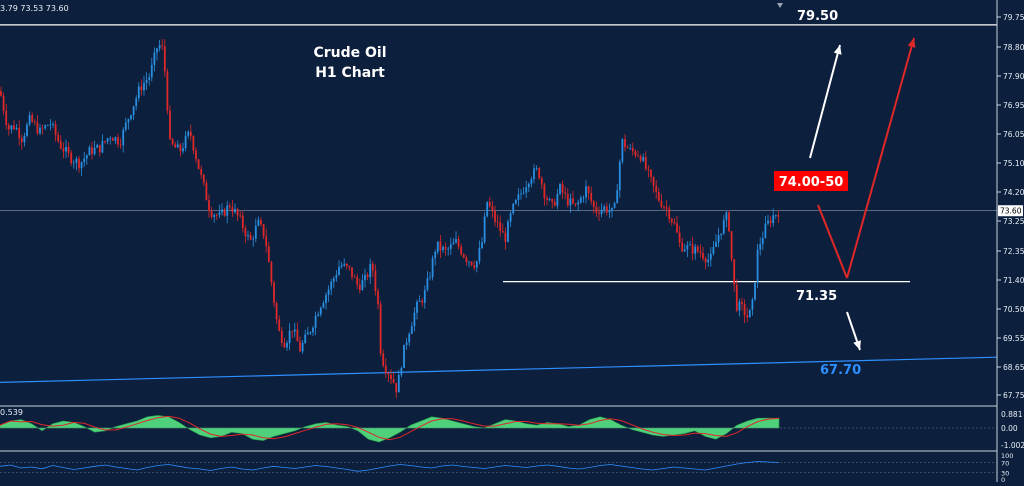 Image resolution: width=1024 pixels, height=486 pixels. Describe the element at coordinates (1012, 414) in the screenshot. I see `macd-tick-label: 0.881` at that location.